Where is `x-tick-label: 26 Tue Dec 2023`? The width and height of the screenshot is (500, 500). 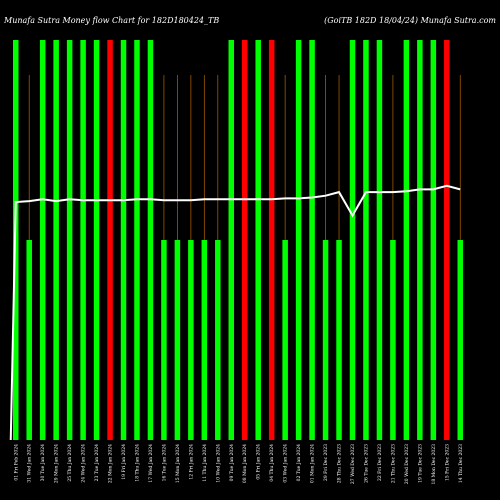 x-tick-label: 26 Tue Dec 2023 is located at coordinates (366, 463).